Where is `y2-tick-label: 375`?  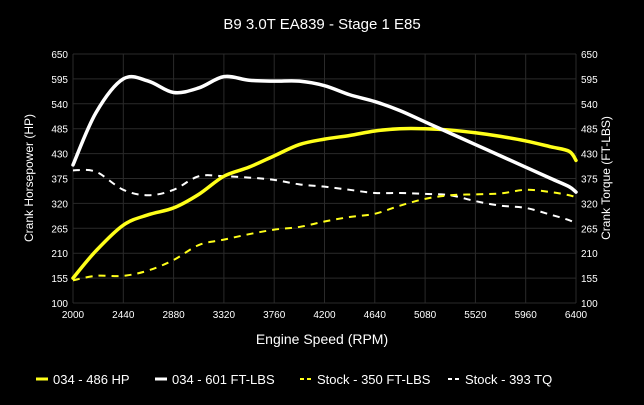
y2-tick-label: 375 is located at coordinates (589, 180).